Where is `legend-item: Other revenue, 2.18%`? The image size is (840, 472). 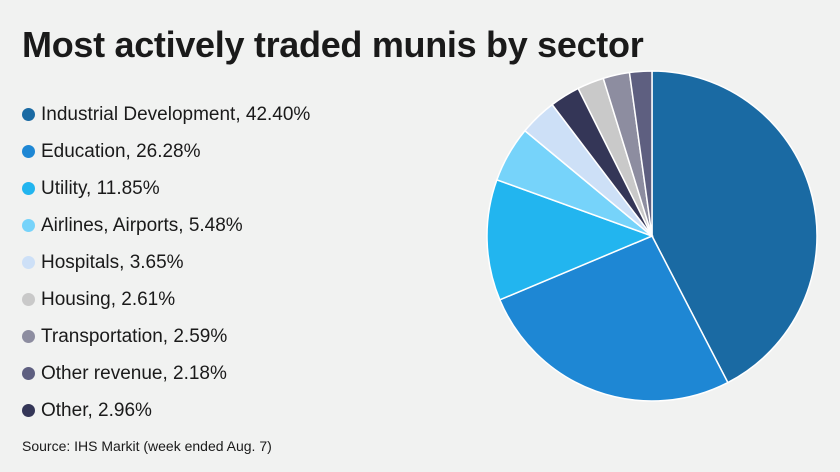
legend-item: Other revenue, 2.18% is located at coordinates (166, 373).